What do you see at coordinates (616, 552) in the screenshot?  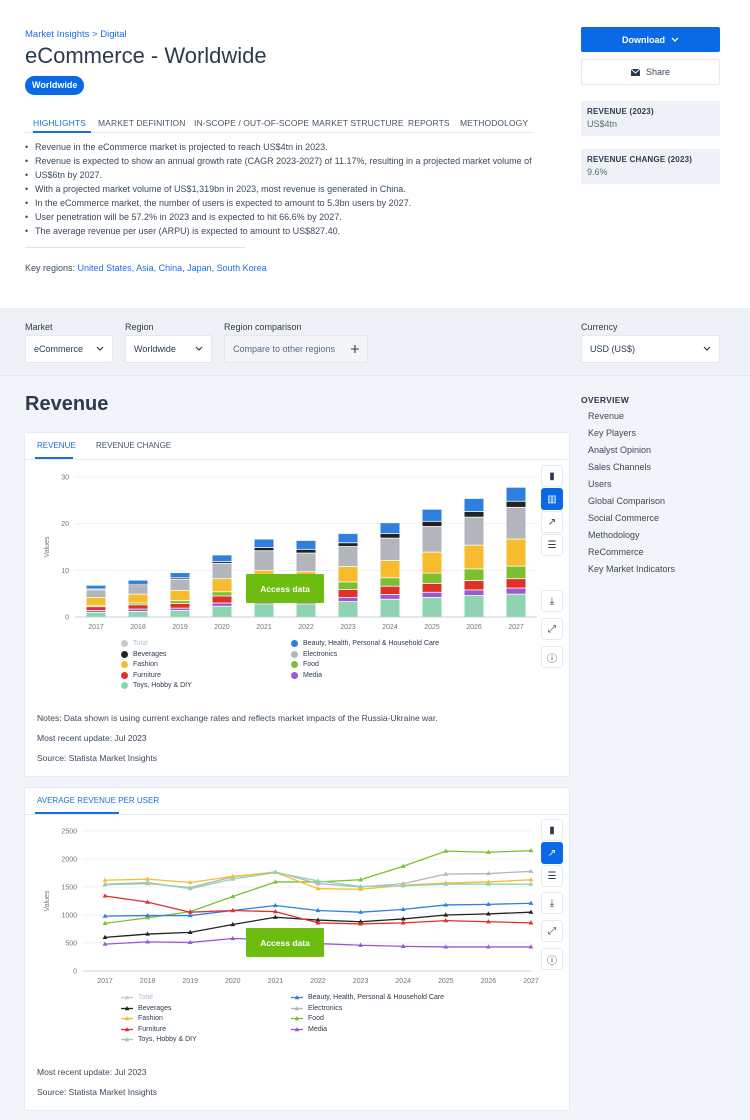 I see `overview-item-recommerce: ReCommerce` at bounding box center [616, 552].